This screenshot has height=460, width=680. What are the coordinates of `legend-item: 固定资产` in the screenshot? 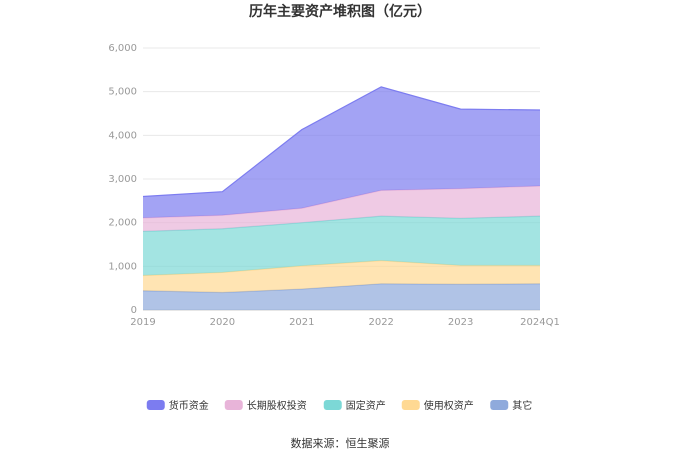 It's located at (354, 405).